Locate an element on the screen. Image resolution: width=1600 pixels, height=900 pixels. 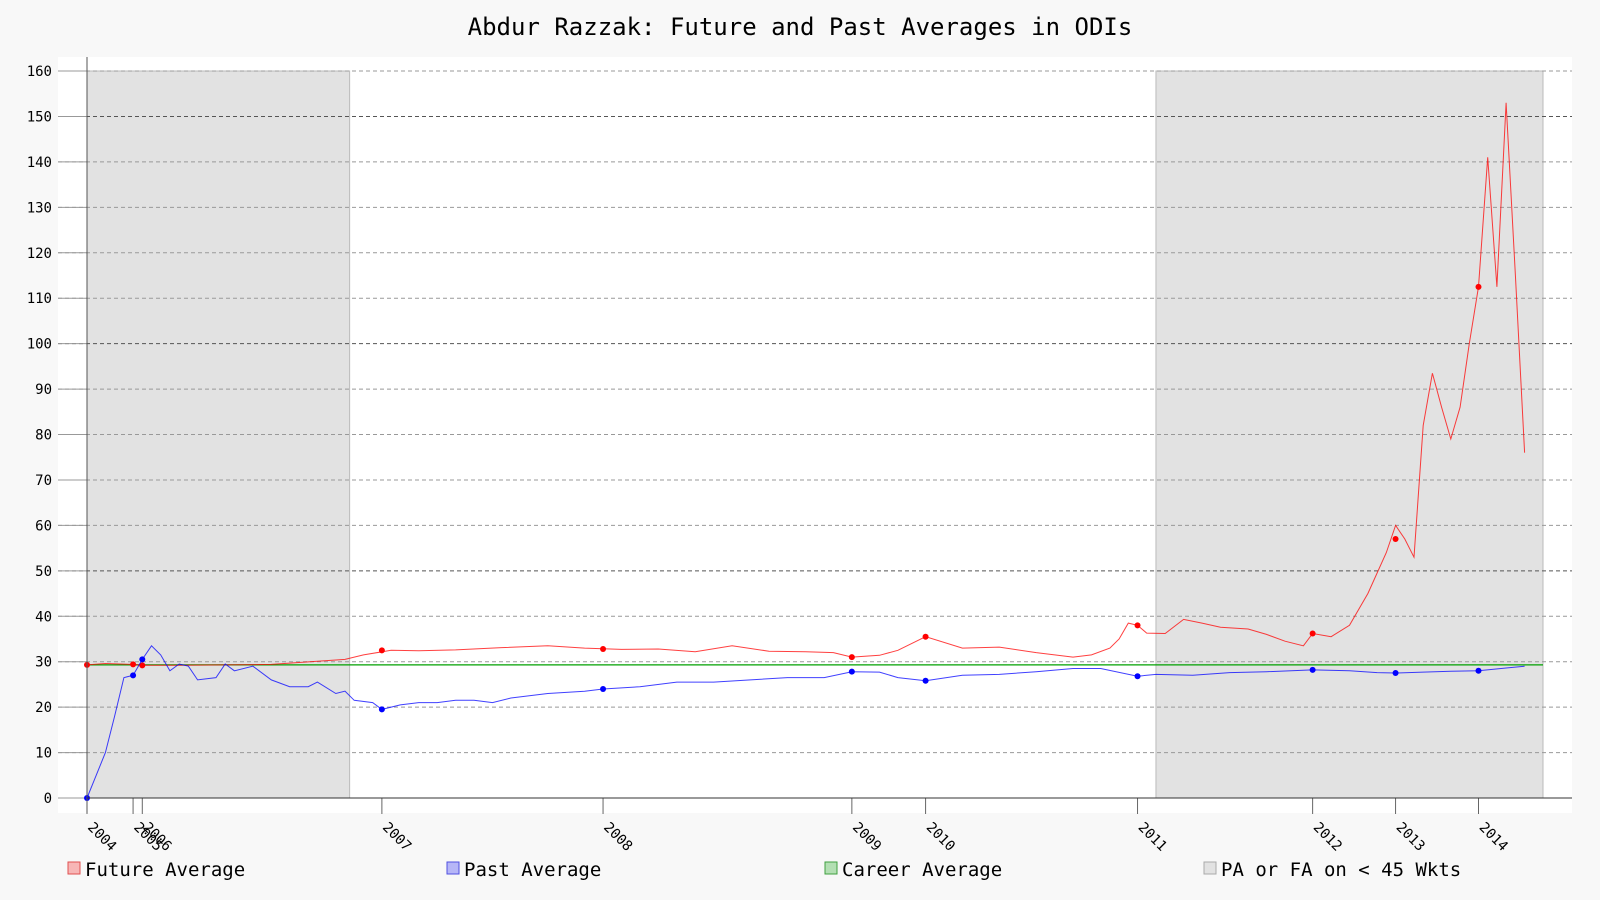
x-tick-label-2013: 2013 is located at coordinates (1410, 837).